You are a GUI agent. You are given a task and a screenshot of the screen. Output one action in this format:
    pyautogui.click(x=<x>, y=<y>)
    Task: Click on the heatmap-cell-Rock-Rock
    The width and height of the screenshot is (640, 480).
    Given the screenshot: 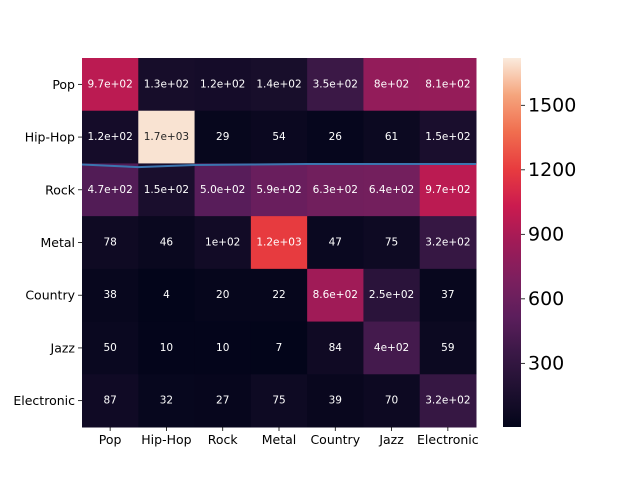 What is the action you would take?
    pyautogui.click(x=223, y=190)
    